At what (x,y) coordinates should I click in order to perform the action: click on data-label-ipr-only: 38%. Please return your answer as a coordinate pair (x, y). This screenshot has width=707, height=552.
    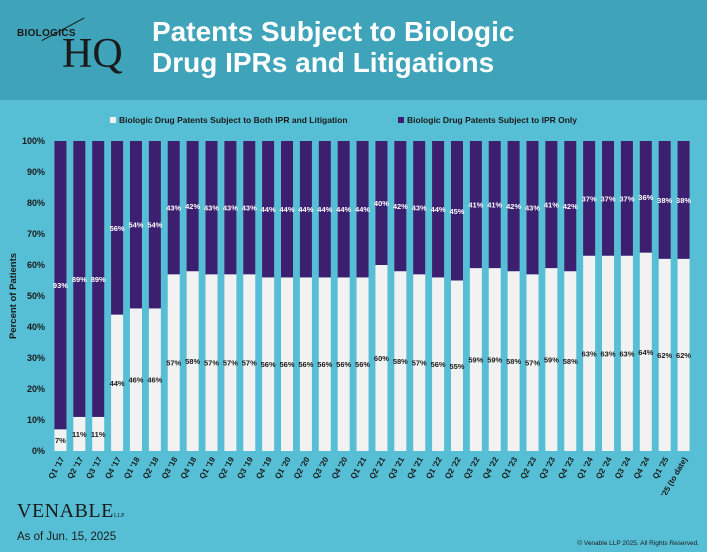
    Looking at the image, I should click on (683, 200).